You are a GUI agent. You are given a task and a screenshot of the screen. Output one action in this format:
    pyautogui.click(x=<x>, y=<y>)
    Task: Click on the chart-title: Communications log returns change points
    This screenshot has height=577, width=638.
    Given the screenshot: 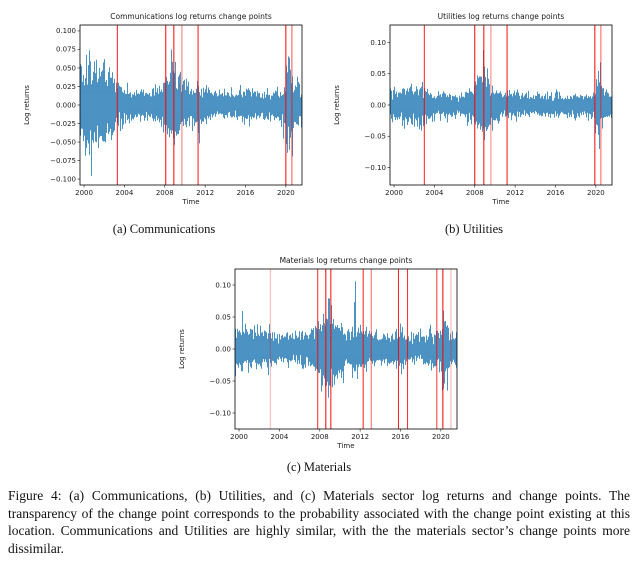 What is the action you would take?
    pyautogui.click(x=191, y=16)
    